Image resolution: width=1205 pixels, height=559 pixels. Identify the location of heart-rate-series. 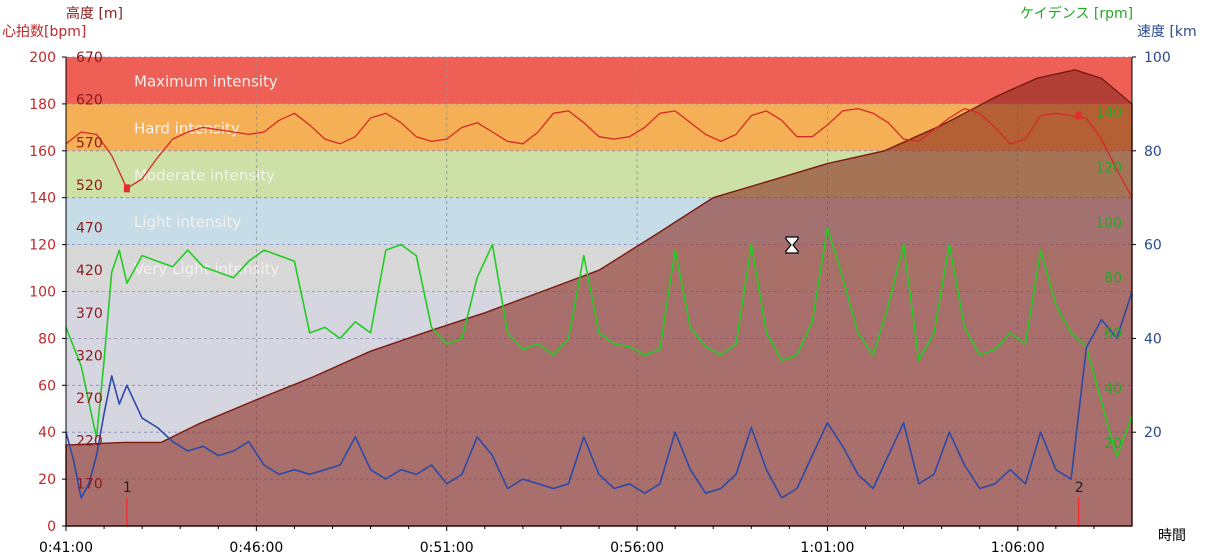
(599, 153).